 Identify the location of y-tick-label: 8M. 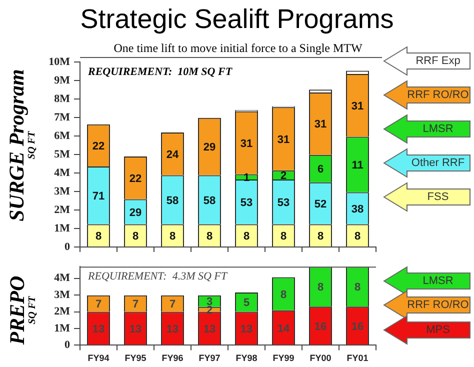
(62, 98).